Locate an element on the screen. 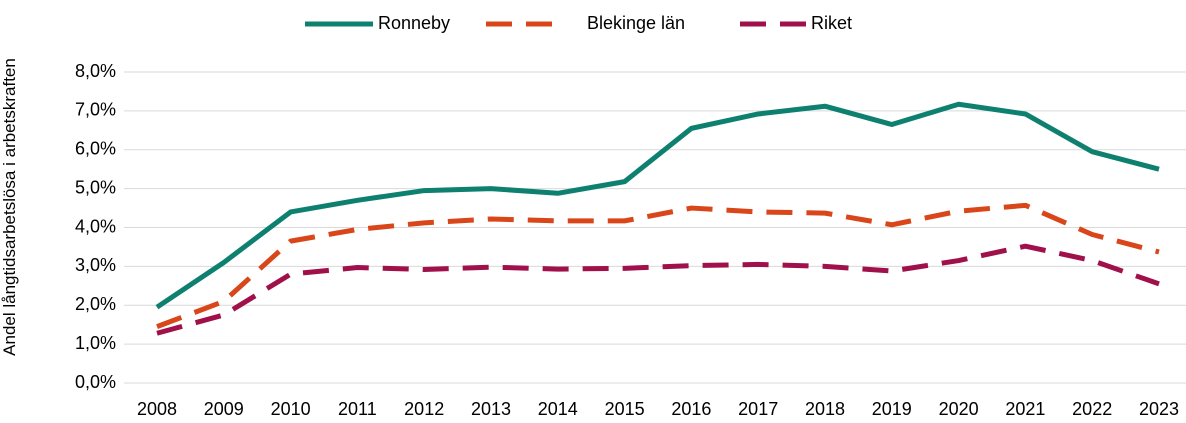 The width and height of the screenshot is (1186, 423). y-tick-label: 8,0% is located at coordinates (95, 71).